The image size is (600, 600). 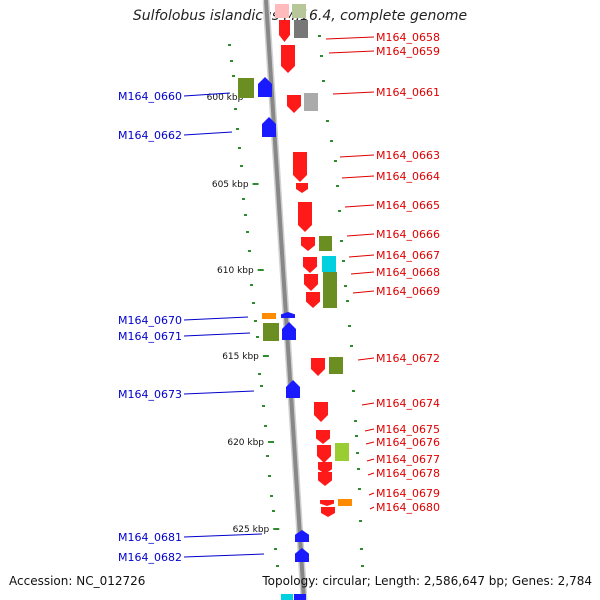 What do you see at coordinates (408, 358) in the screenshot?
I see `forward-gene-label: M164_0672` at bounding box center [408, 358].